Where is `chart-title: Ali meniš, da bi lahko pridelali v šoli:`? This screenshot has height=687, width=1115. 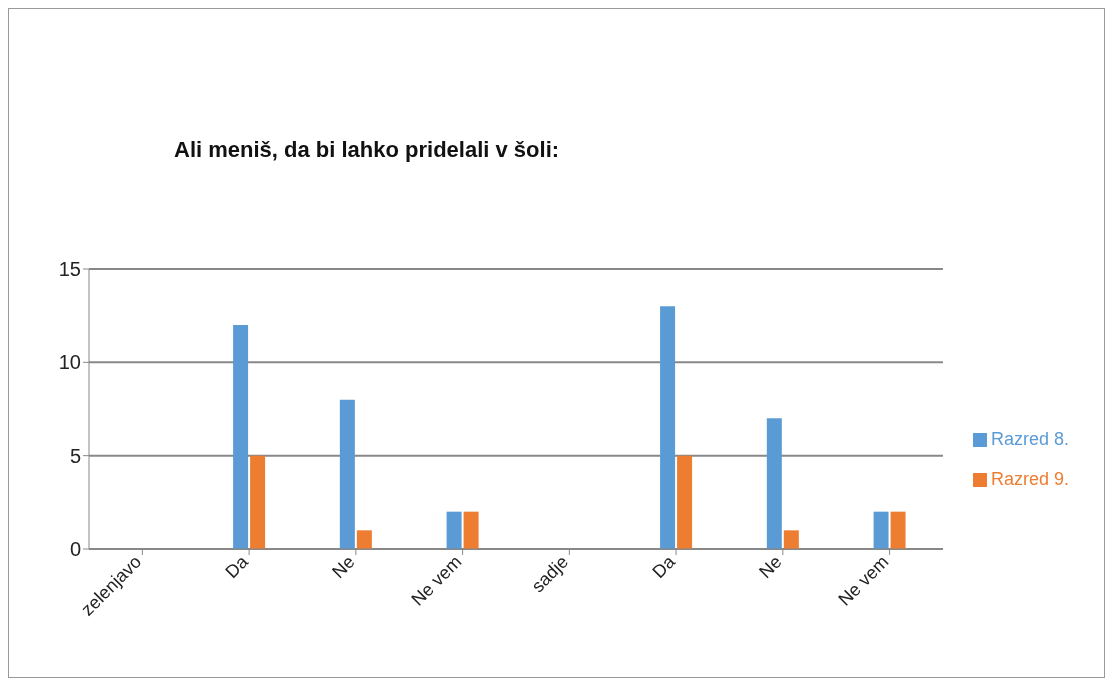
chart-title: Ali meniš, da bi lahko pridelali v šoli: is located at coordinates (367, 150).